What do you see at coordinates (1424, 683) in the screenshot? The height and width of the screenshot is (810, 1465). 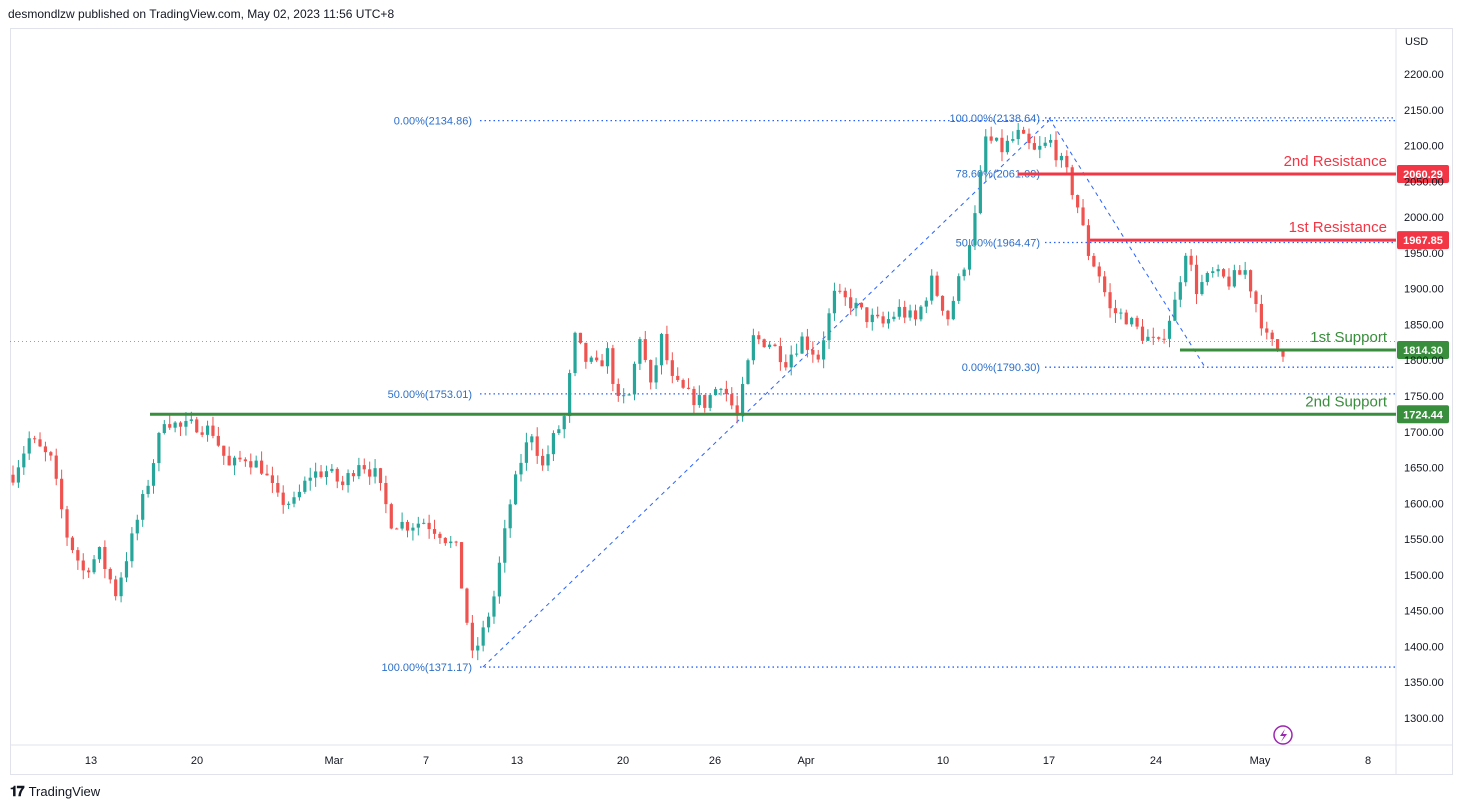 I see `y-tick-label: 1350.00` at bounding box center [1424, 683].